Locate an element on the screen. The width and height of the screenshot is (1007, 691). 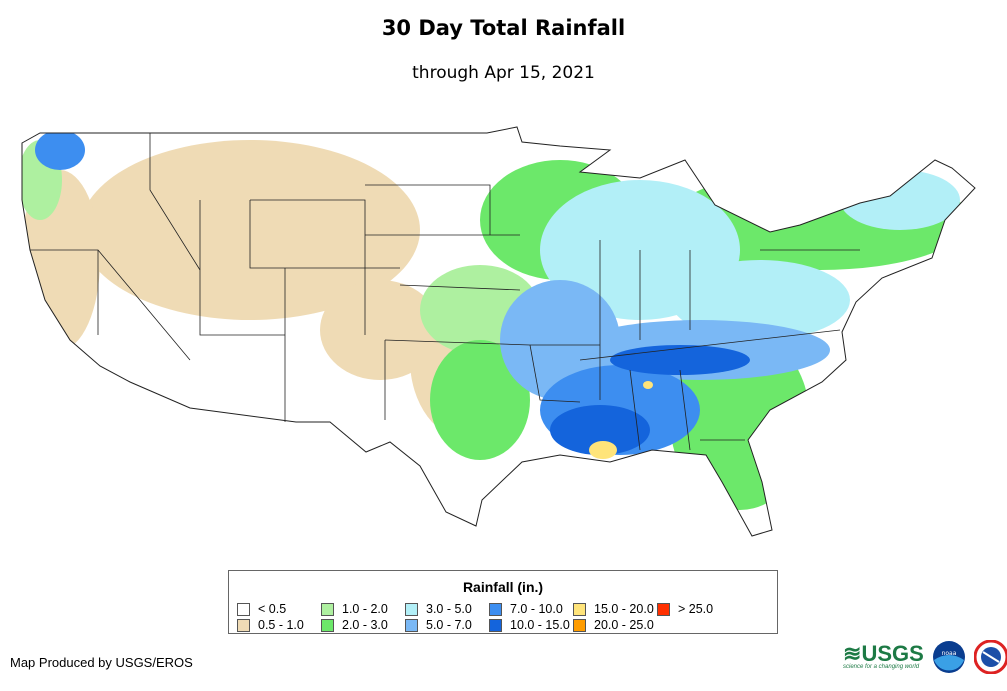
legend-item: 0.5 - 1.0 is located at coordinates (279, 625).